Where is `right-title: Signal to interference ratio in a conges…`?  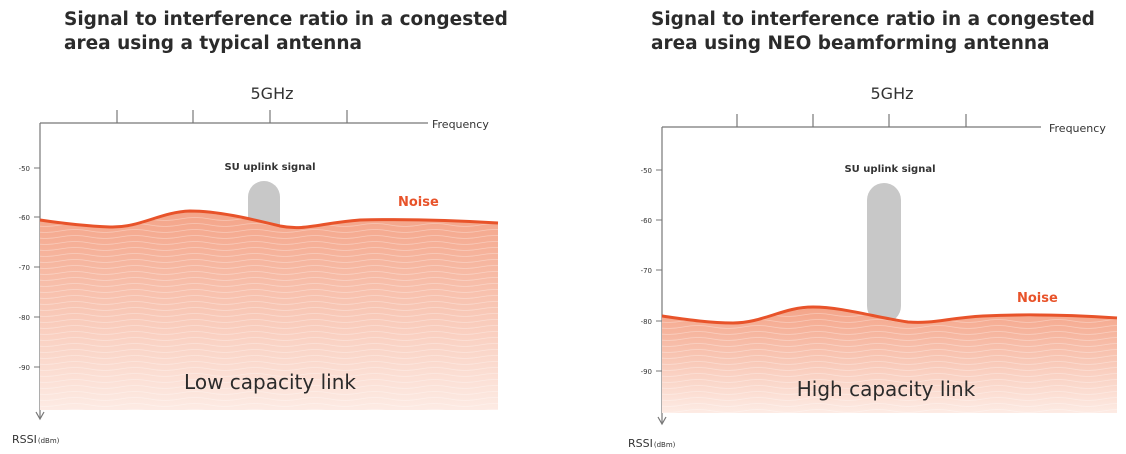 right-title: Signal to interference ratio in a conges… is located at coordinates (873, 31).